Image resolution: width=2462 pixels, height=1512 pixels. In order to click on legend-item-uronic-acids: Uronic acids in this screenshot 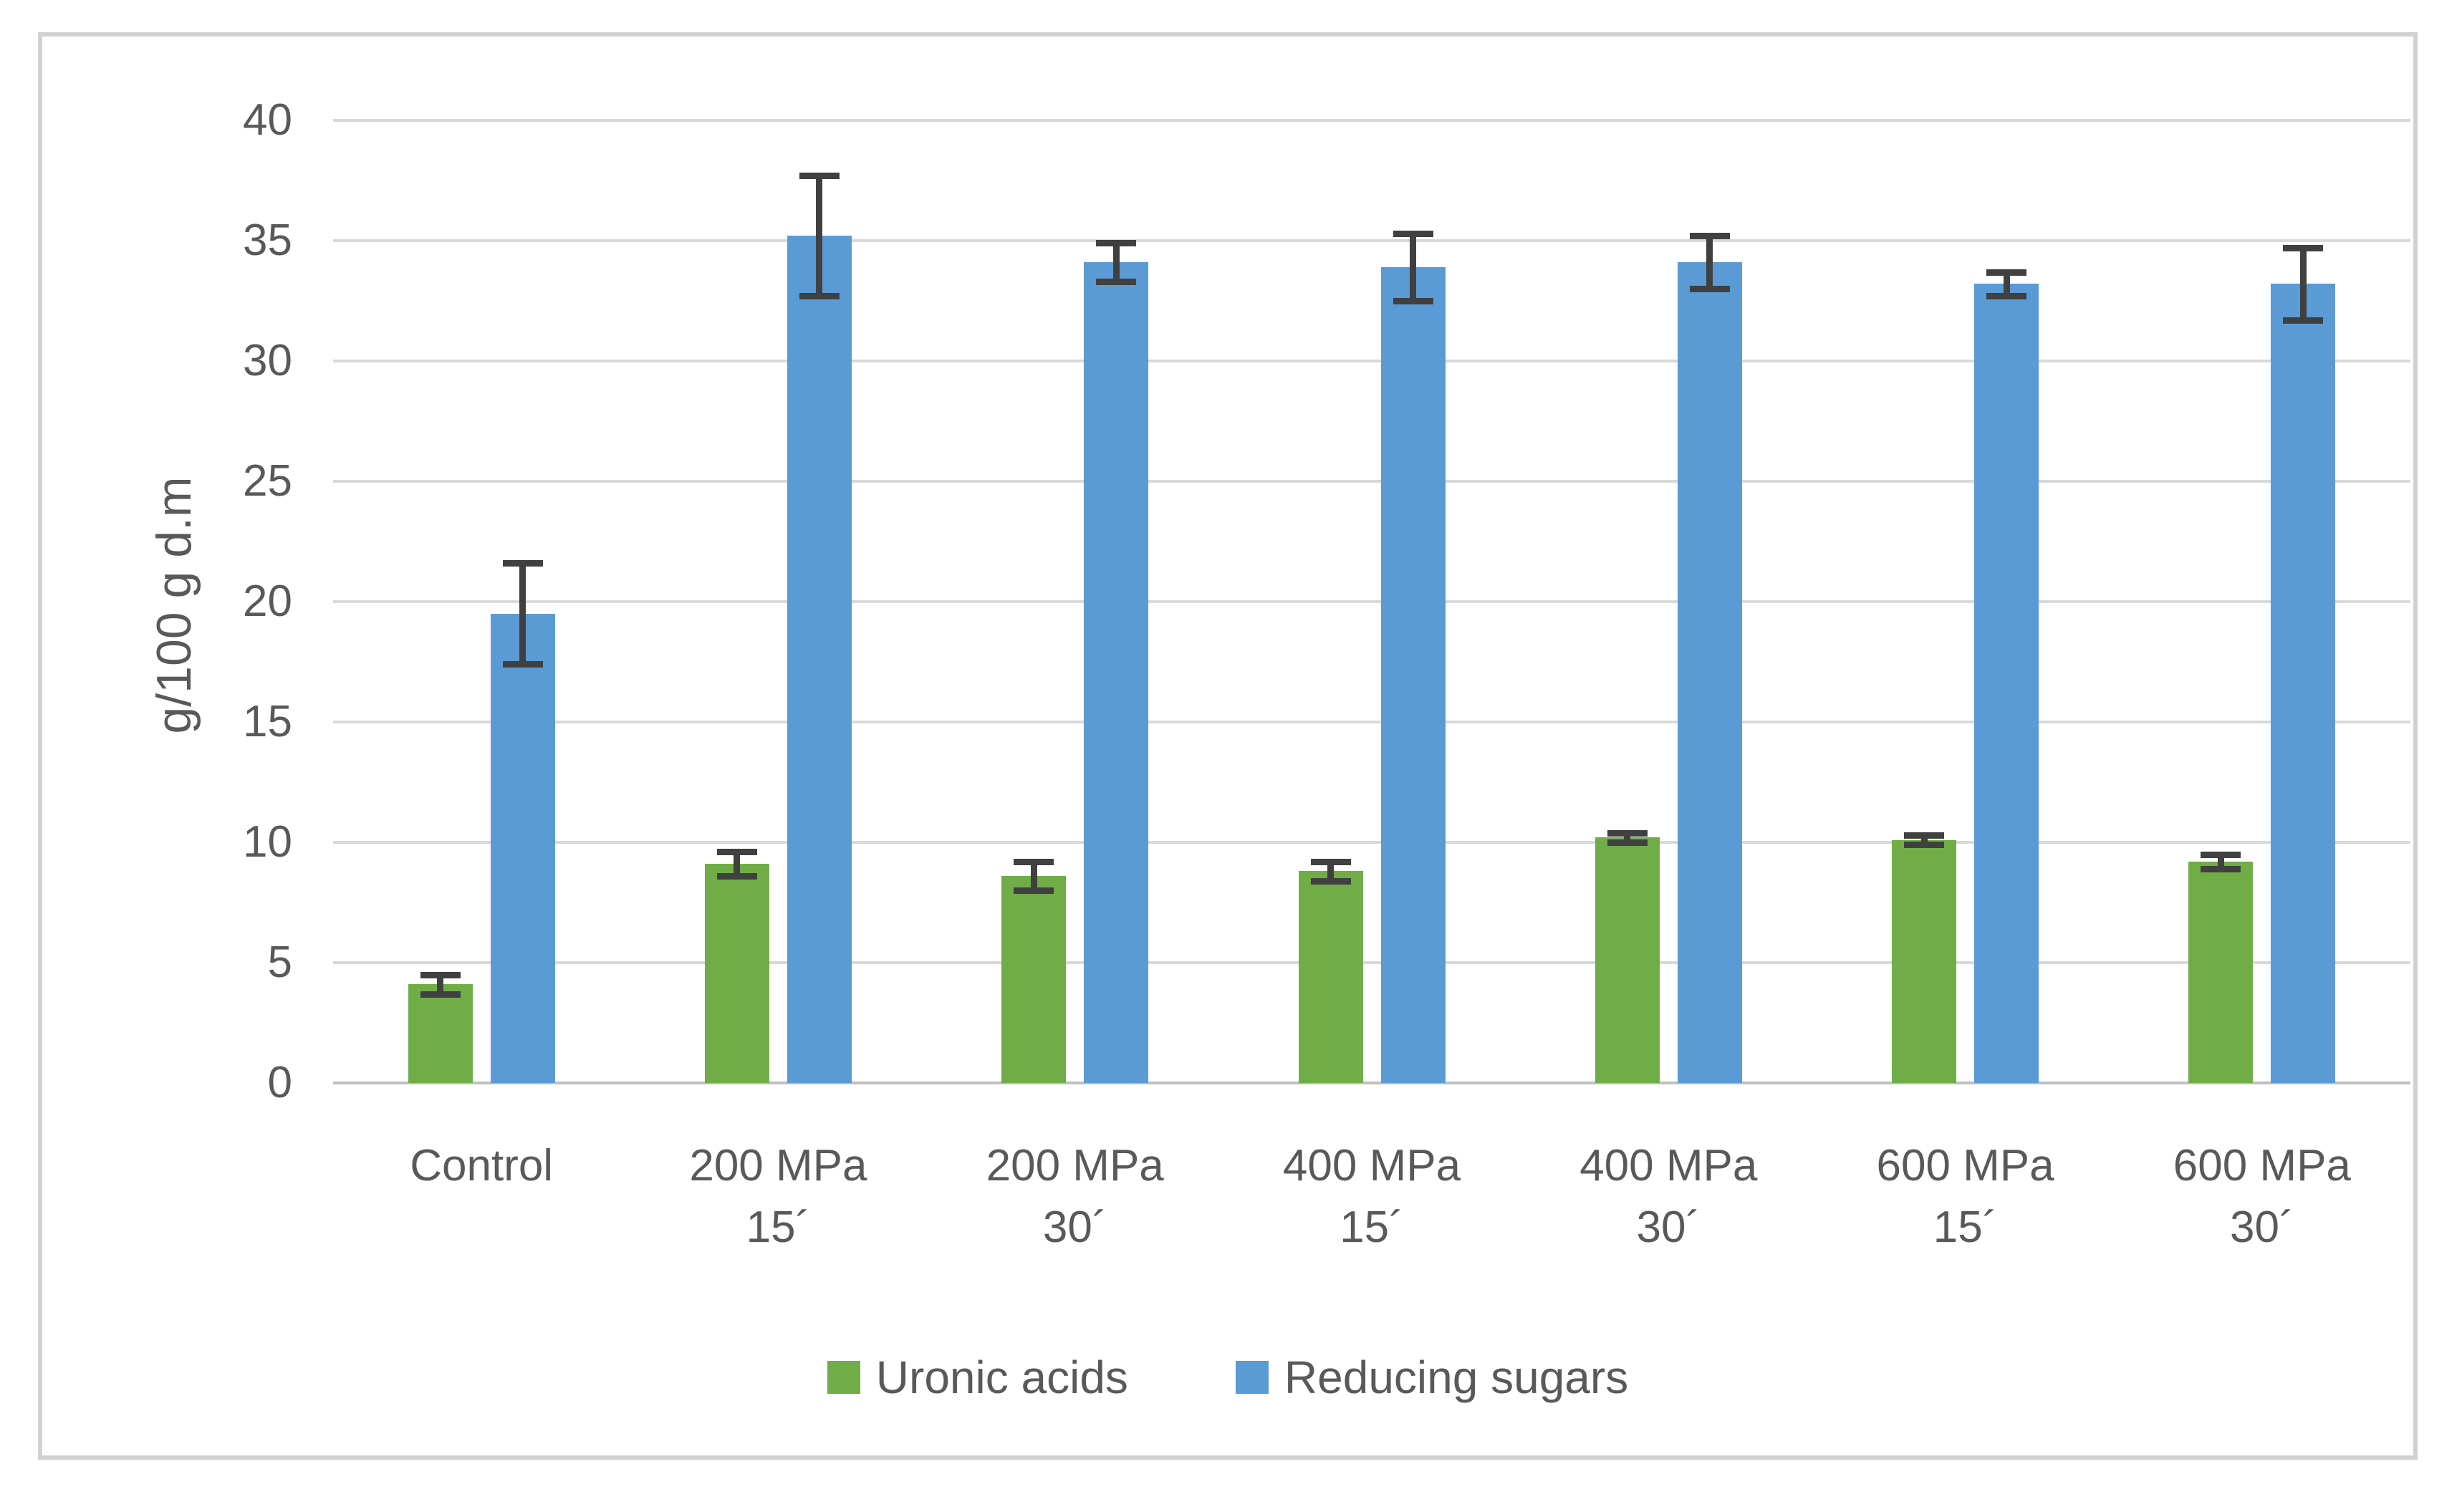, I will do `click(977, 1377)`.